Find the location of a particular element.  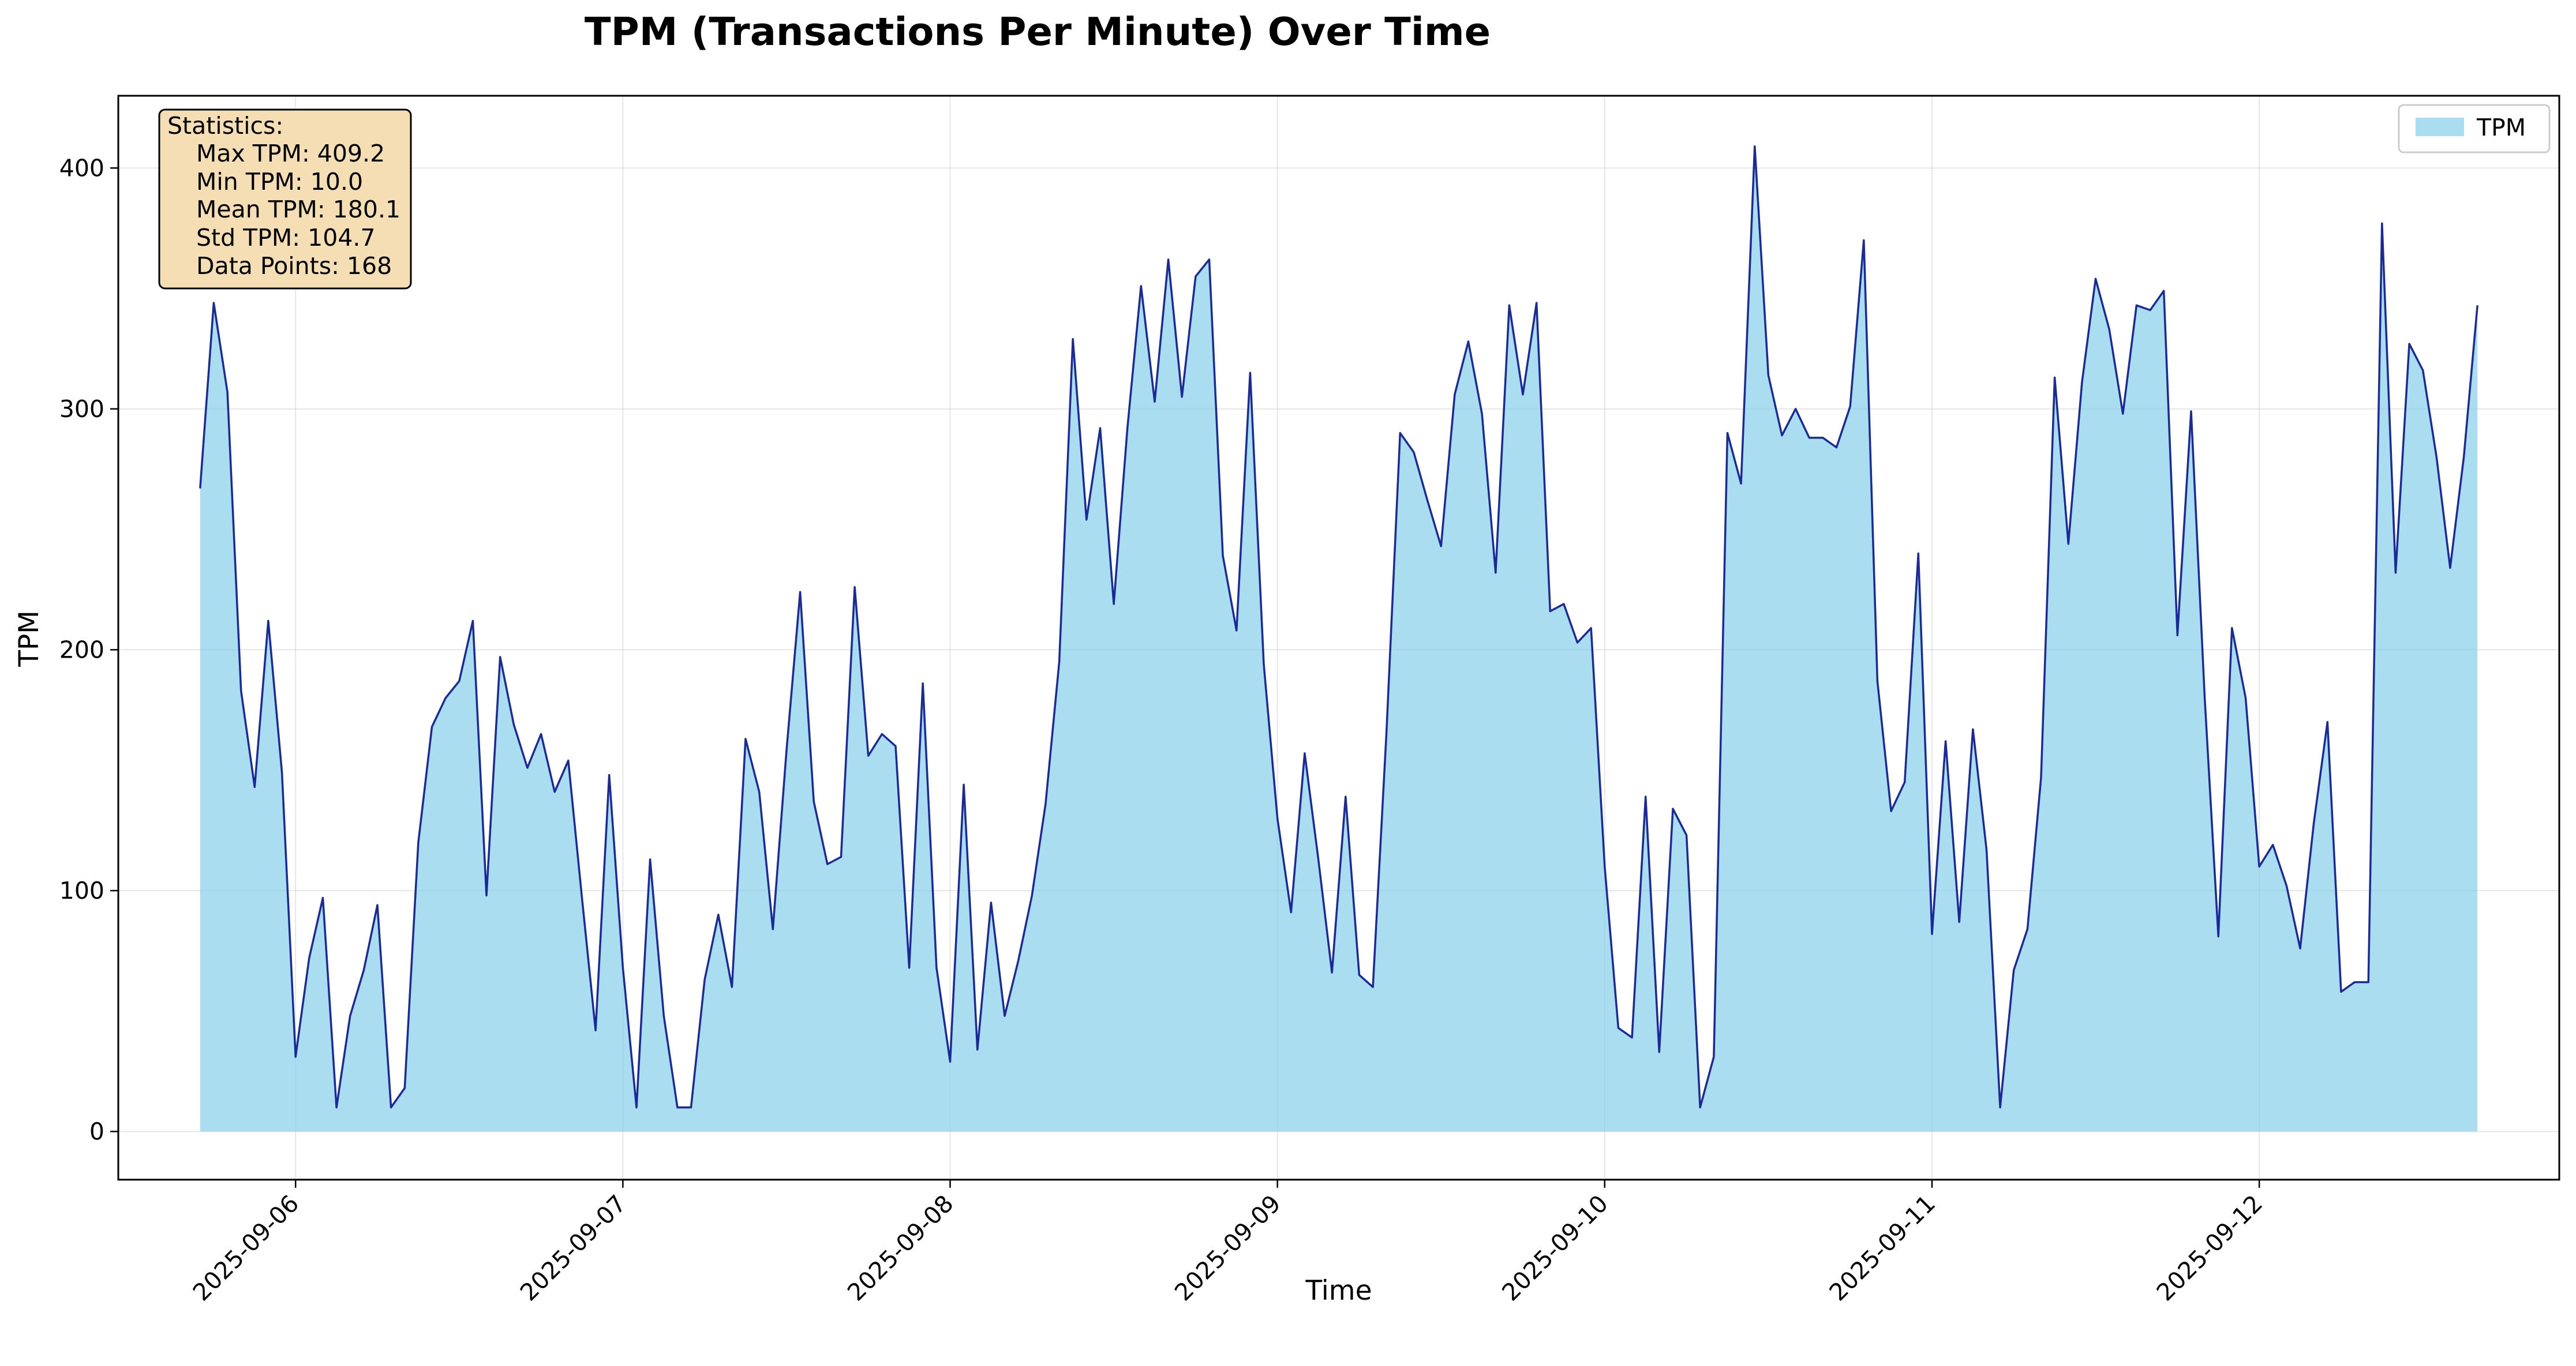

chart-title: TPM (Transactions Per Minute) Over Time is located at coordinates (1038, 31).